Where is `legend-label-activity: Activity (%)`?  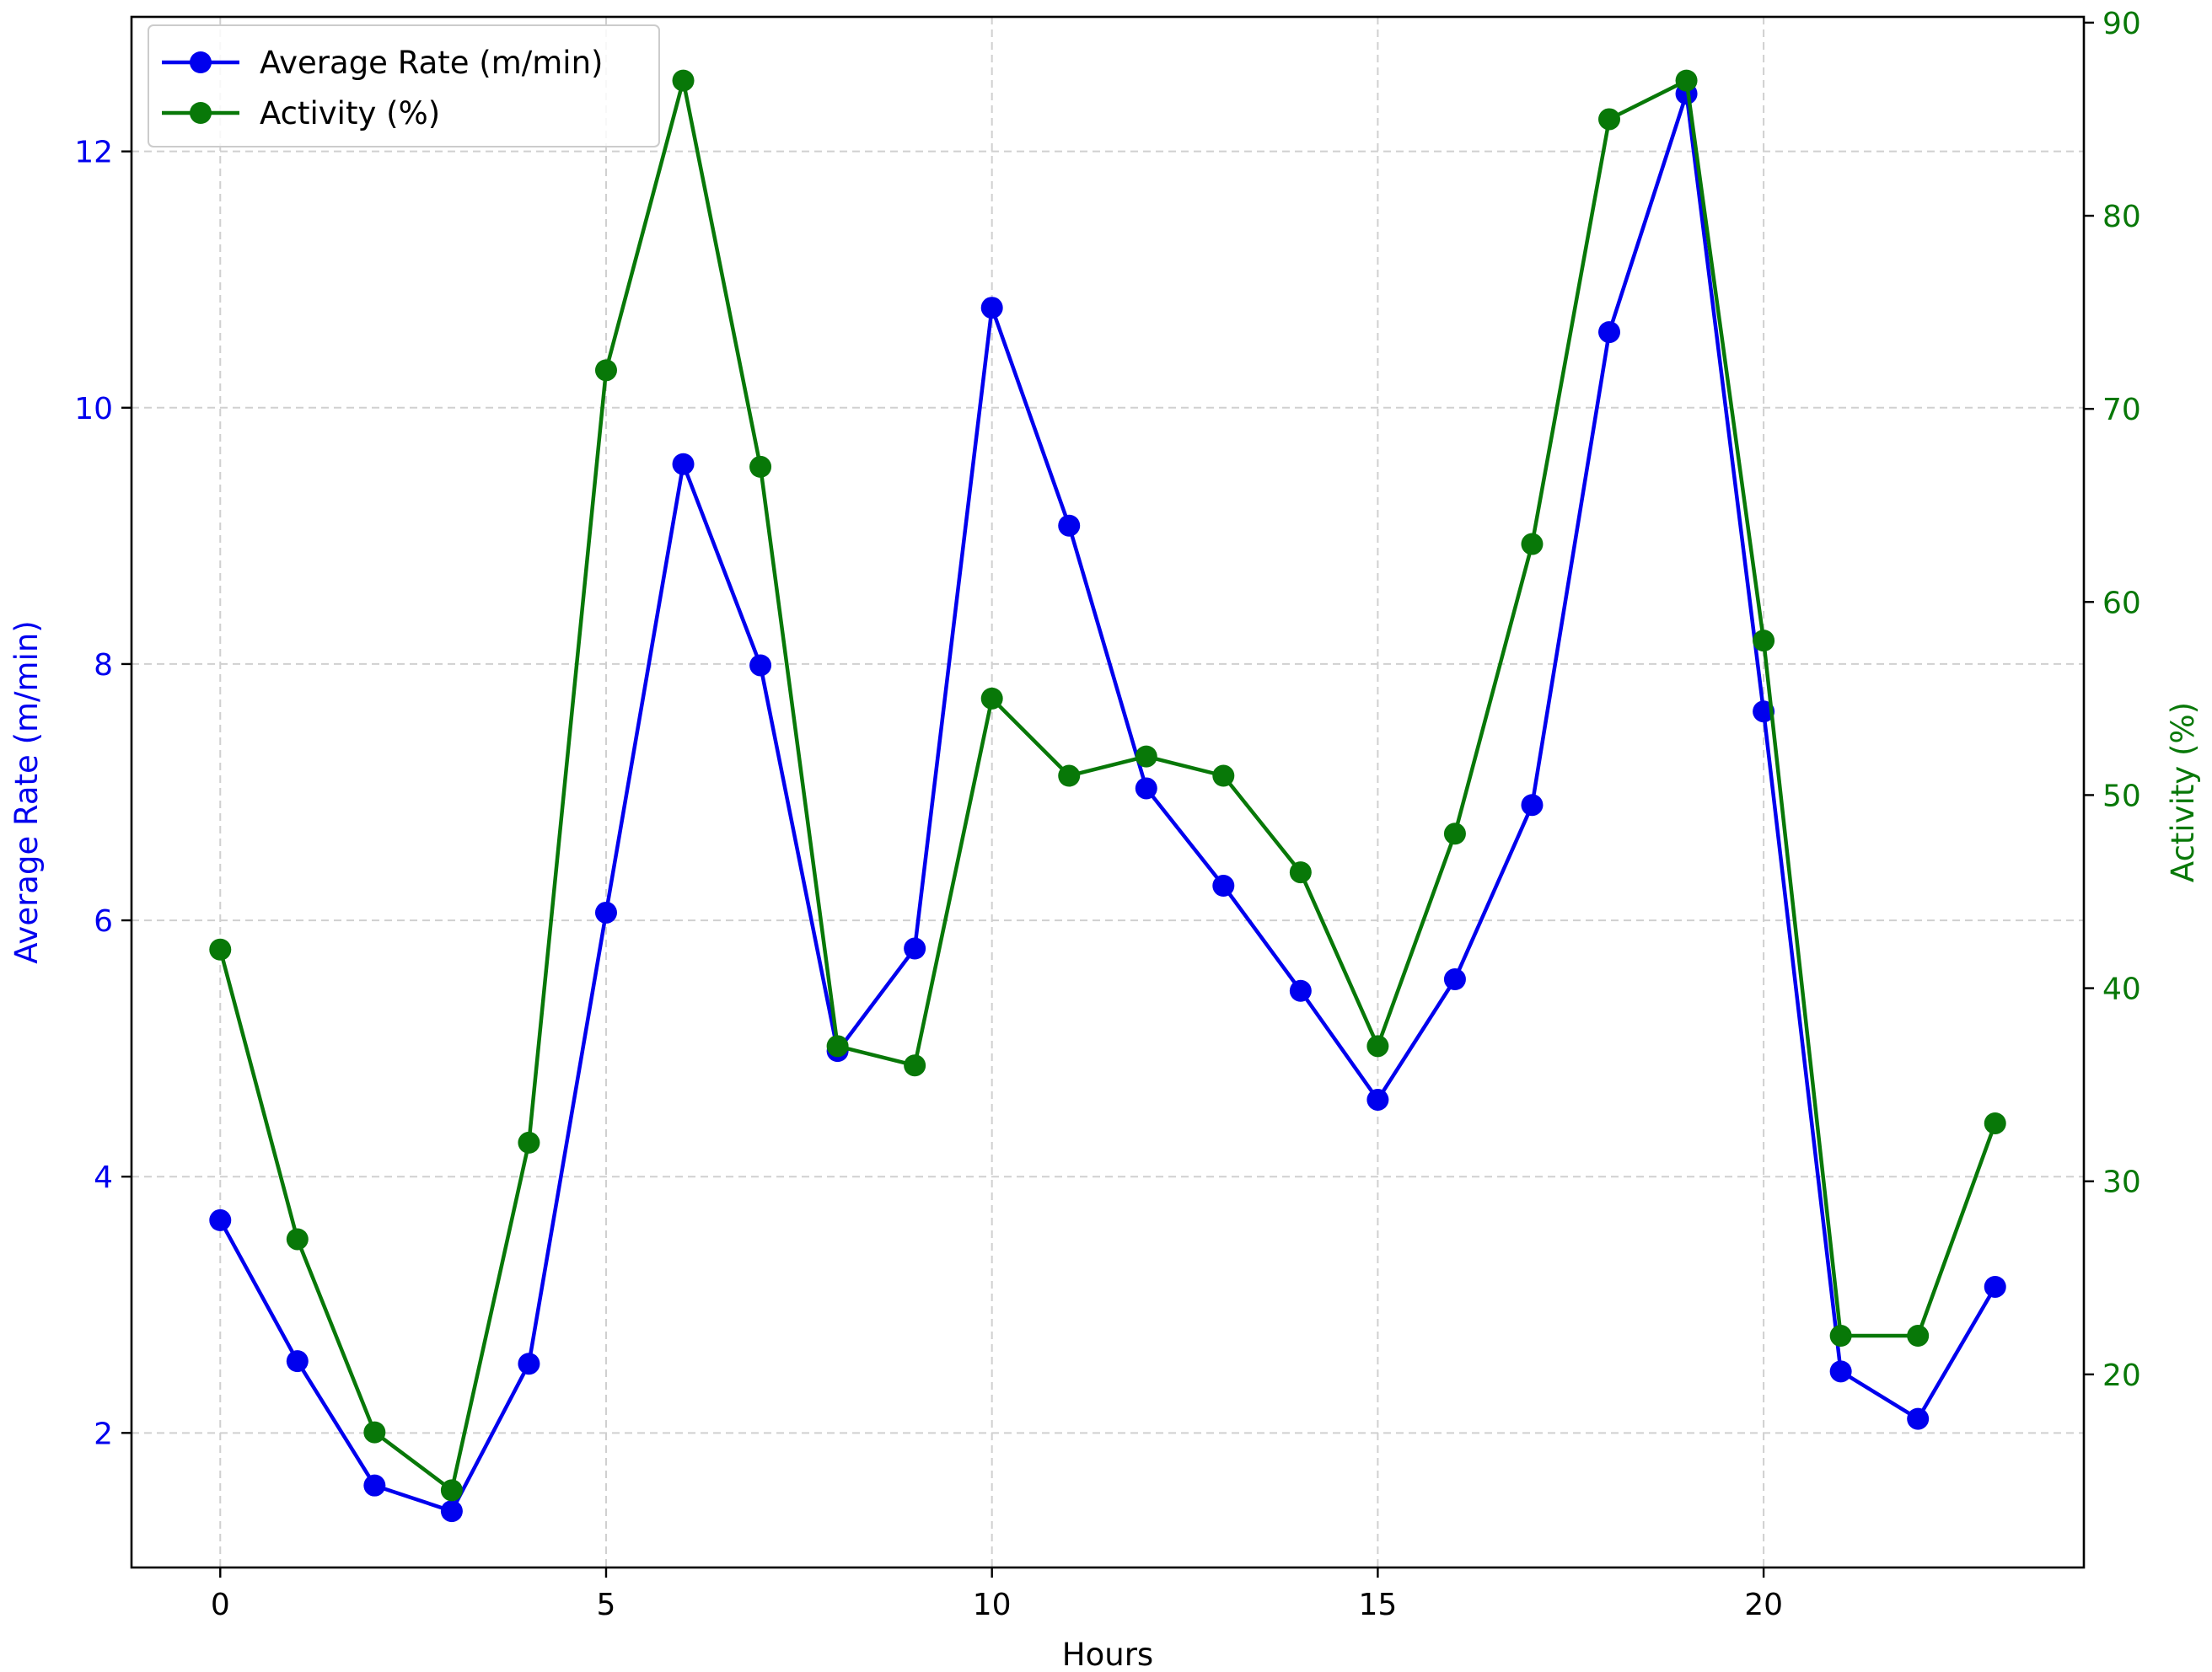
legend-label-activity: Activity (%) is located at coordinates (350, 113).